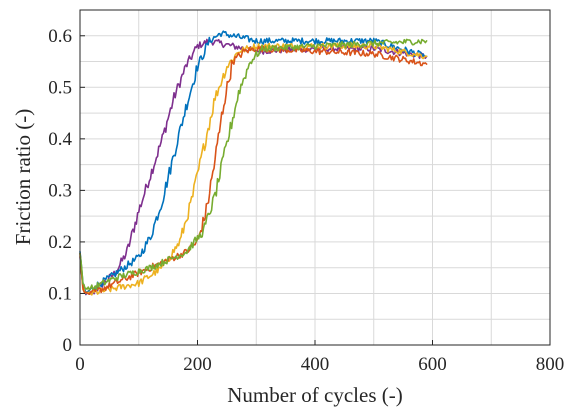 This screenshot has width=578, height=409. I want to click on y-tick-label: 0.3, so click(60, 190).